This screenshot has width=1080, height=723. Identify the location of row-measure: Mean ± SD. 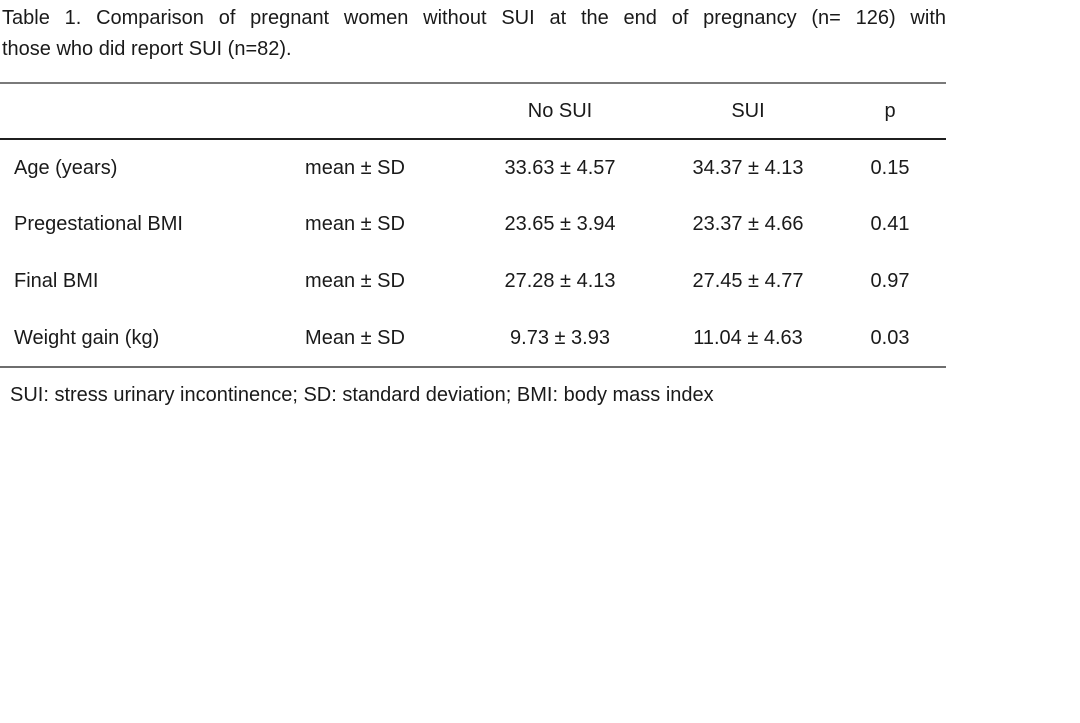
(355, 337).